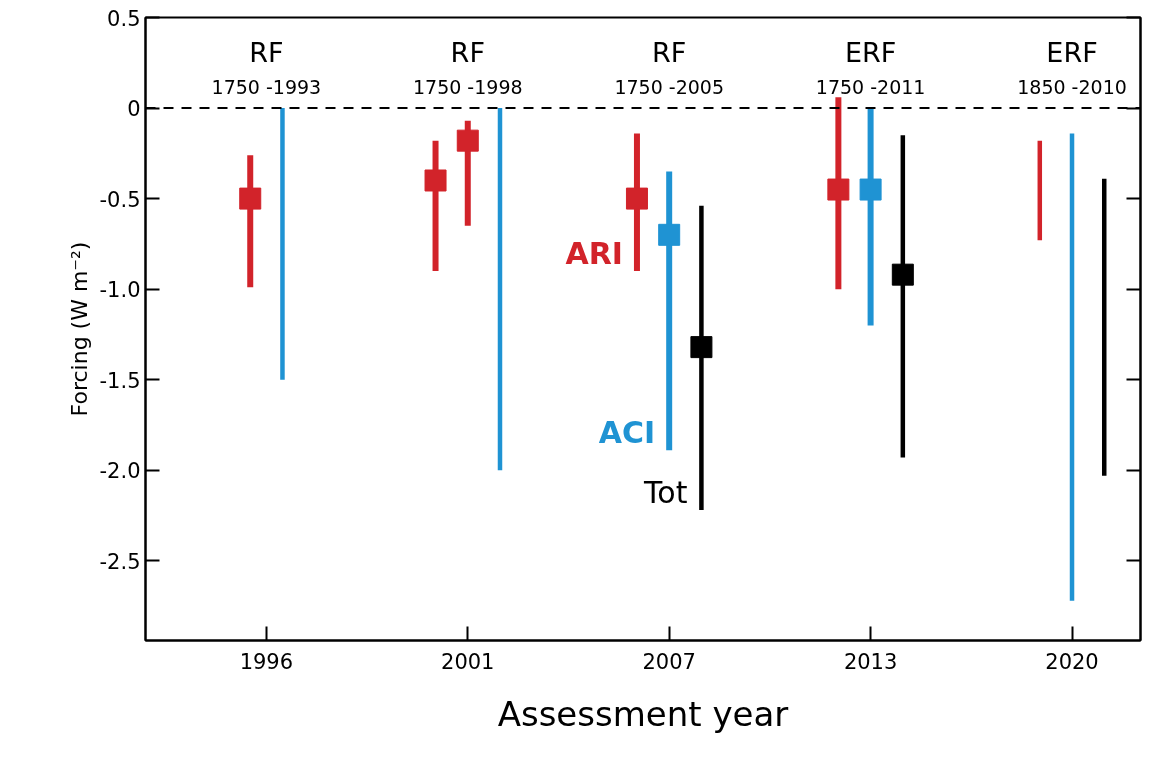 The image size is (1158, 758). Describe the element at coordinates (643, 713) in the screenshot. I see `x-axis-title: Assessment year` at that location.